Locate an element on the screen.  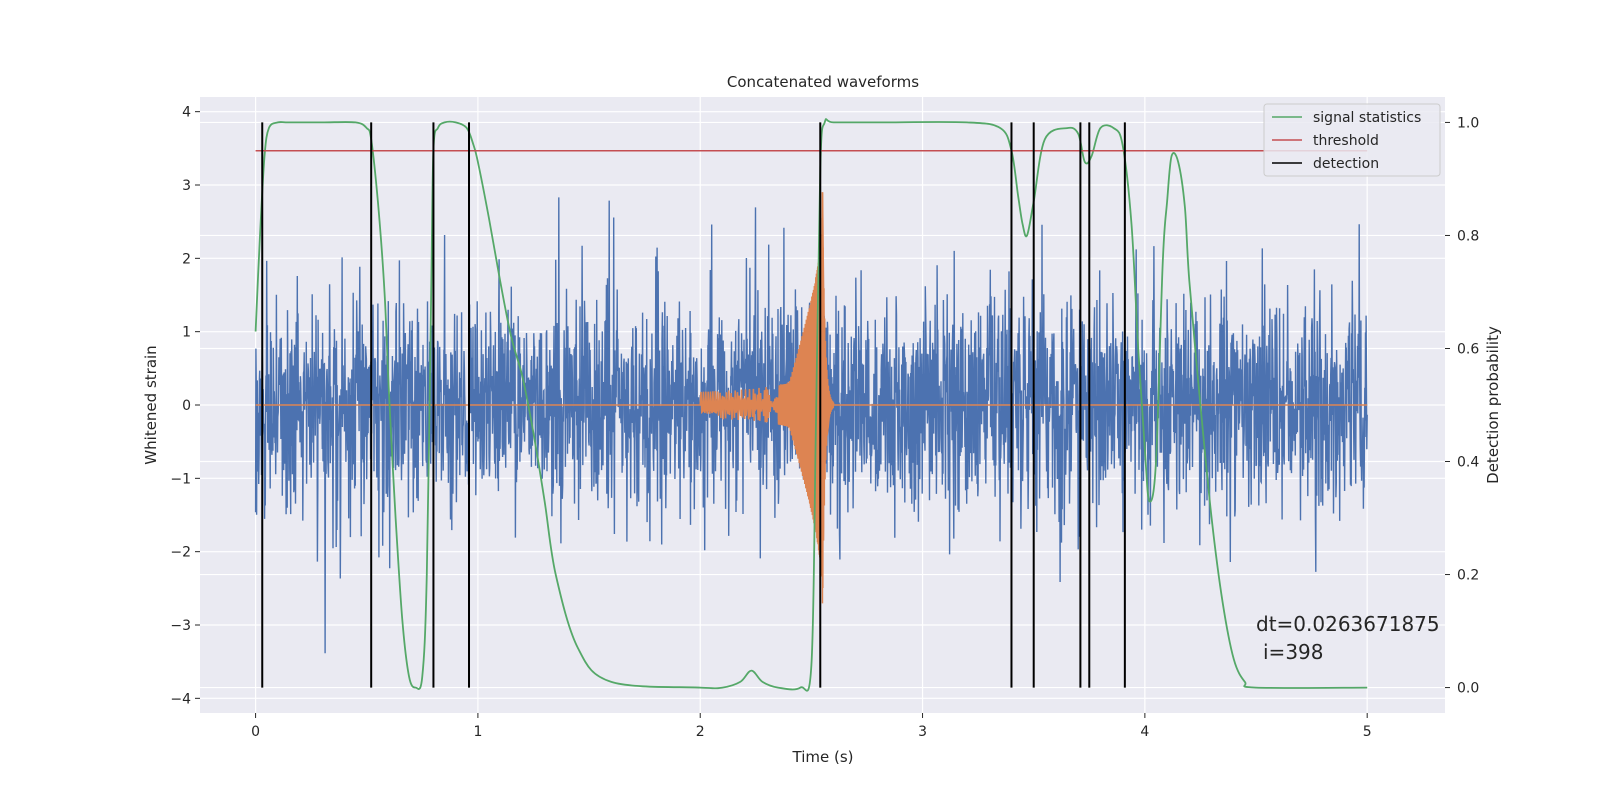
y-tick-label-right: 1.0 is located at coordinates (1468, 123).